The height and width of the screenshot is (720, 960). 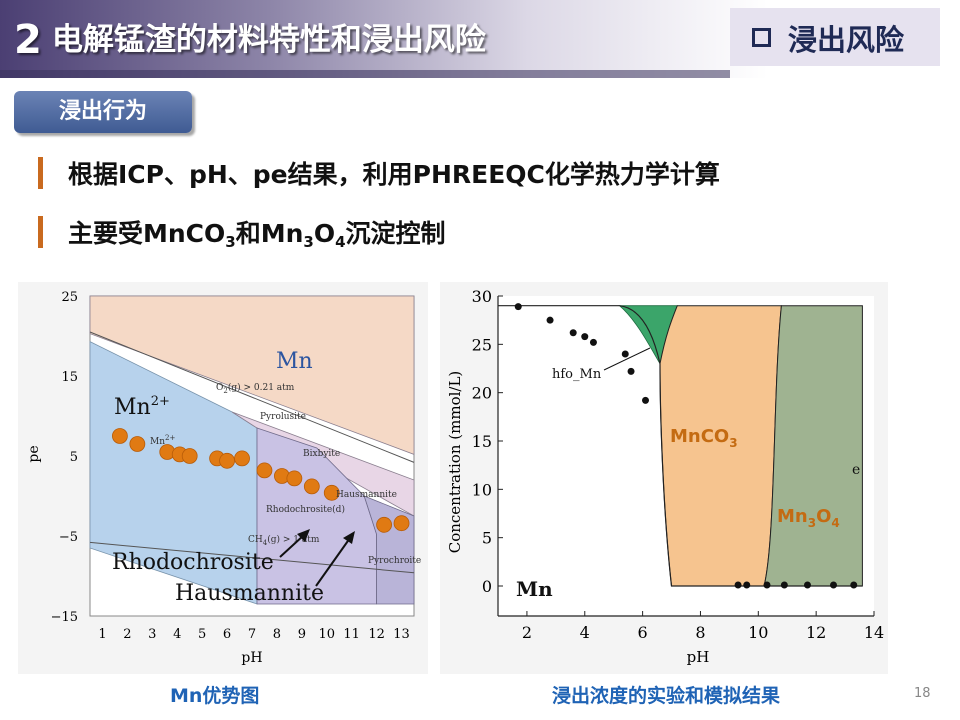 What do you see at coordinates (813, 446) in the screenshot?
I see `mn3o4-region` at bounding box center [813, 446].